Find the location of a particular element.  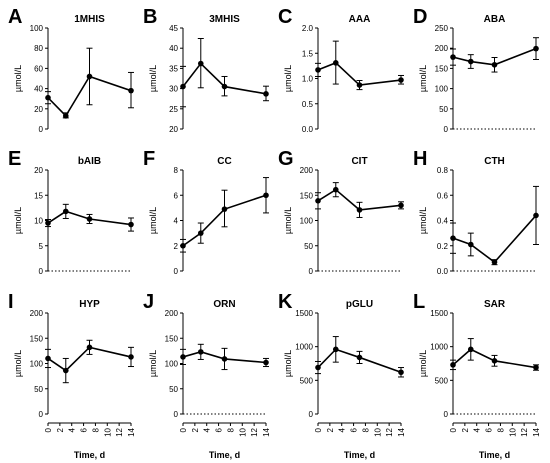

panel-letter: C is located at coordinates (285, 17).